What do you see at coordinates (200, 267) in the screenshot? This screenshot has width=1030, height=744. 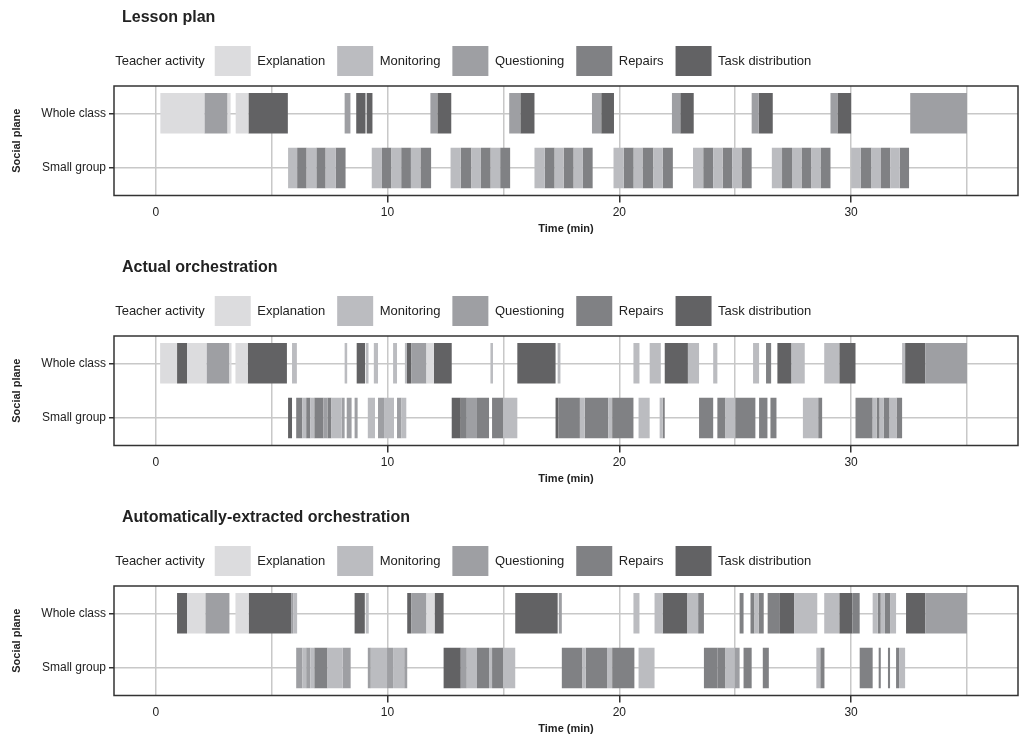 I see `chart-title: Actual orchestration` at bounding box center [200, 267].